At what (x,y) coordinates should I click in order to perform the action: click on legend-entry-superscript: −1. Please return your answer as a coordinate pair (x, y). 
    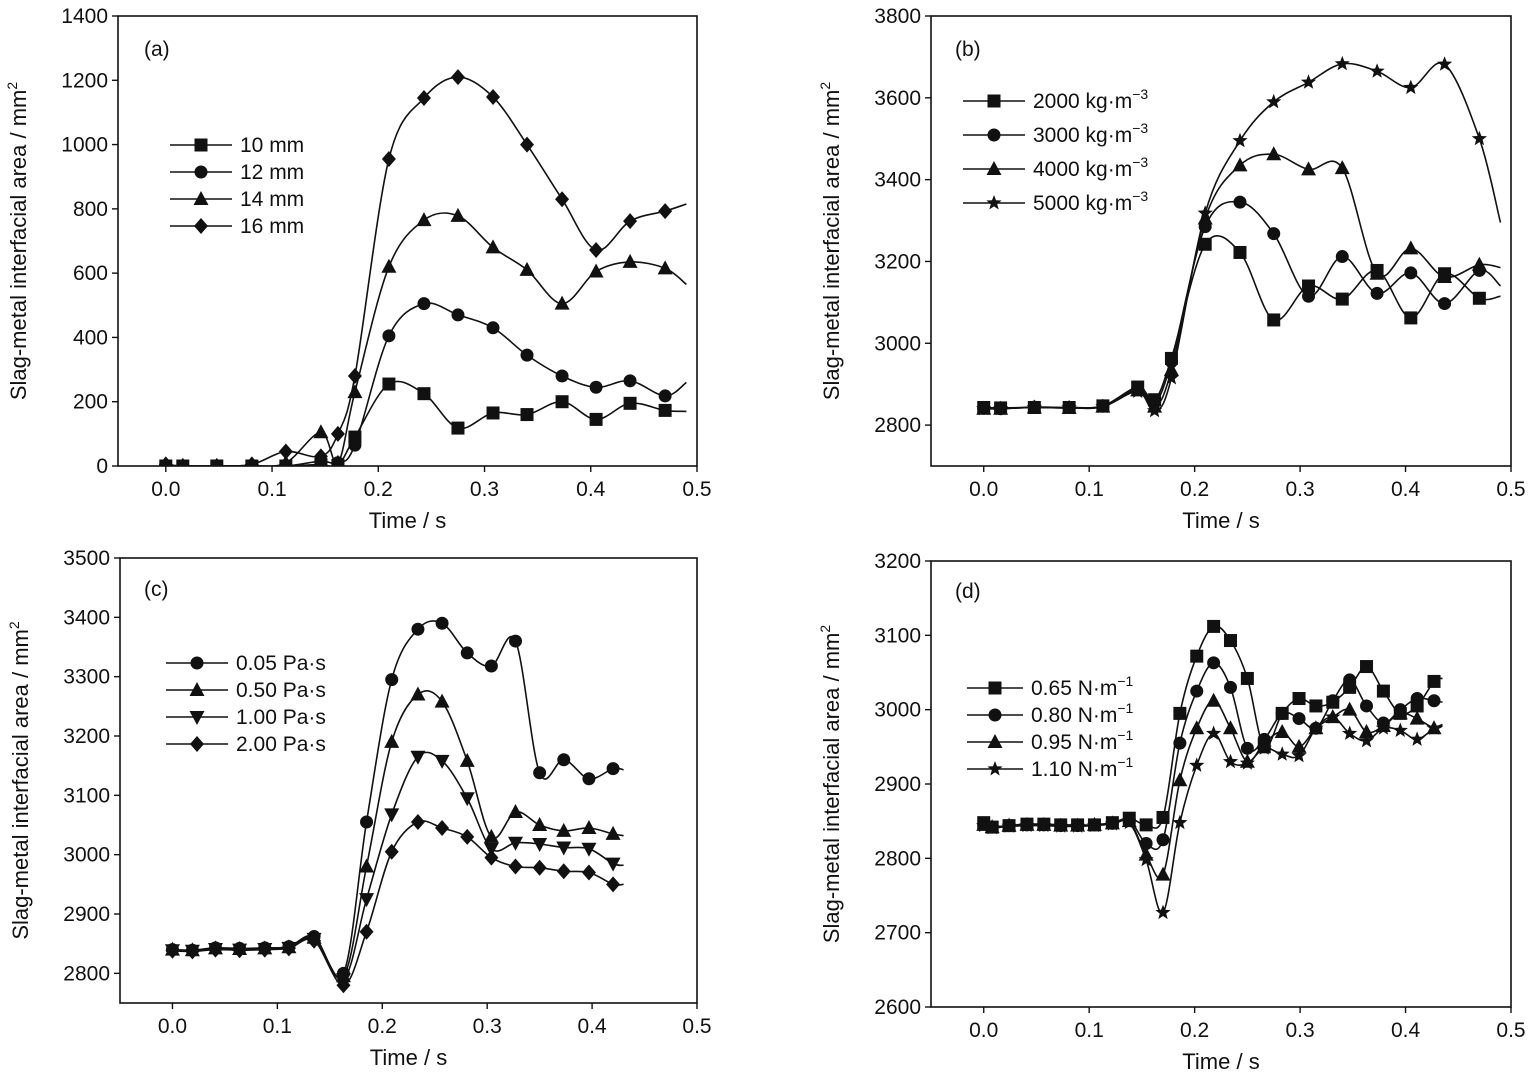
    Looking at the image, I should click on (1125, 762).